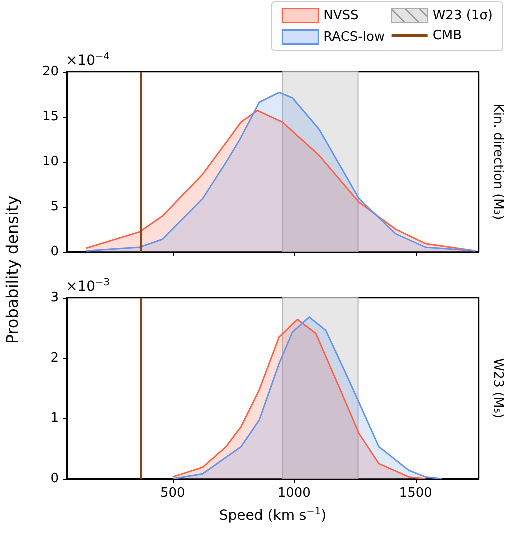 The width and height of the screenshot is (523, 535). What do you see at coordinates (341, 16) in the screenshot?
I see `legend-label: NVSS` at bounding box center [341, 16].